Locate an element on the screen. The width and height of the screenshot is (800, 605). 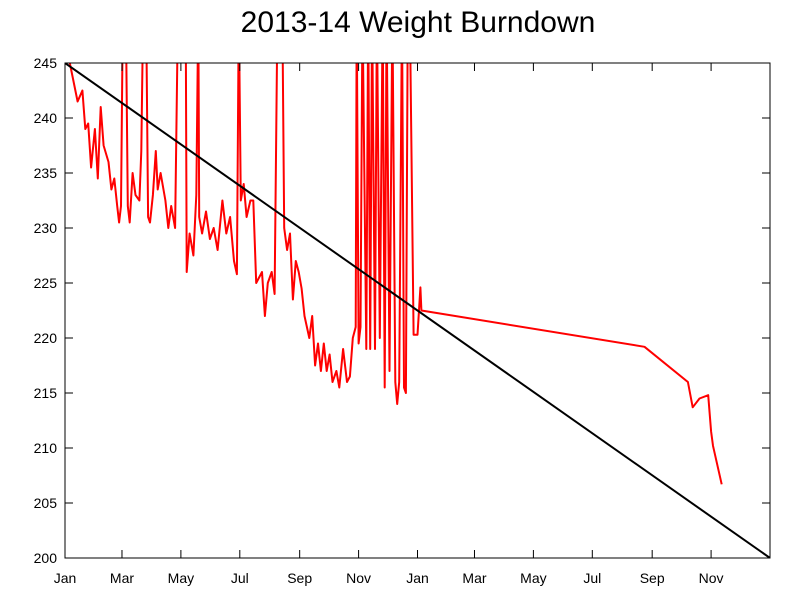
y-tick-label: 245 is located at coordinates (46, 63).